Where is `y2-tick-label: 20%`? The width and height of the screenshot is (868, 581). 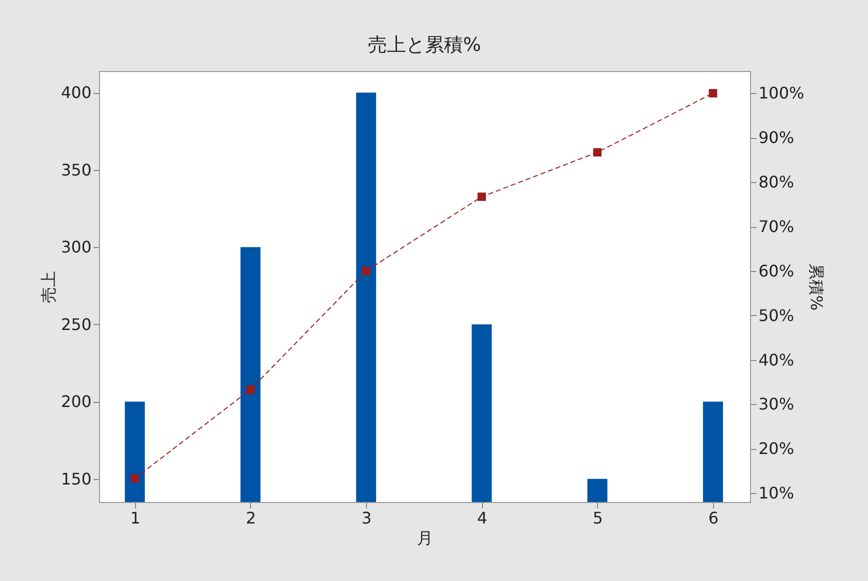 y2-tick-label: 20% is located at coordinates (776, 448).